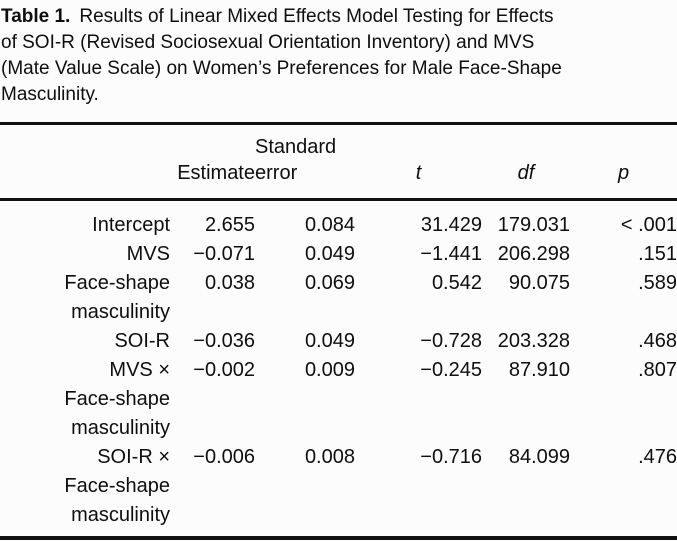 Image resolution: width=677 pixels, height=542 pixels. I want to click on p-cell: < .001, so click(648, 225).